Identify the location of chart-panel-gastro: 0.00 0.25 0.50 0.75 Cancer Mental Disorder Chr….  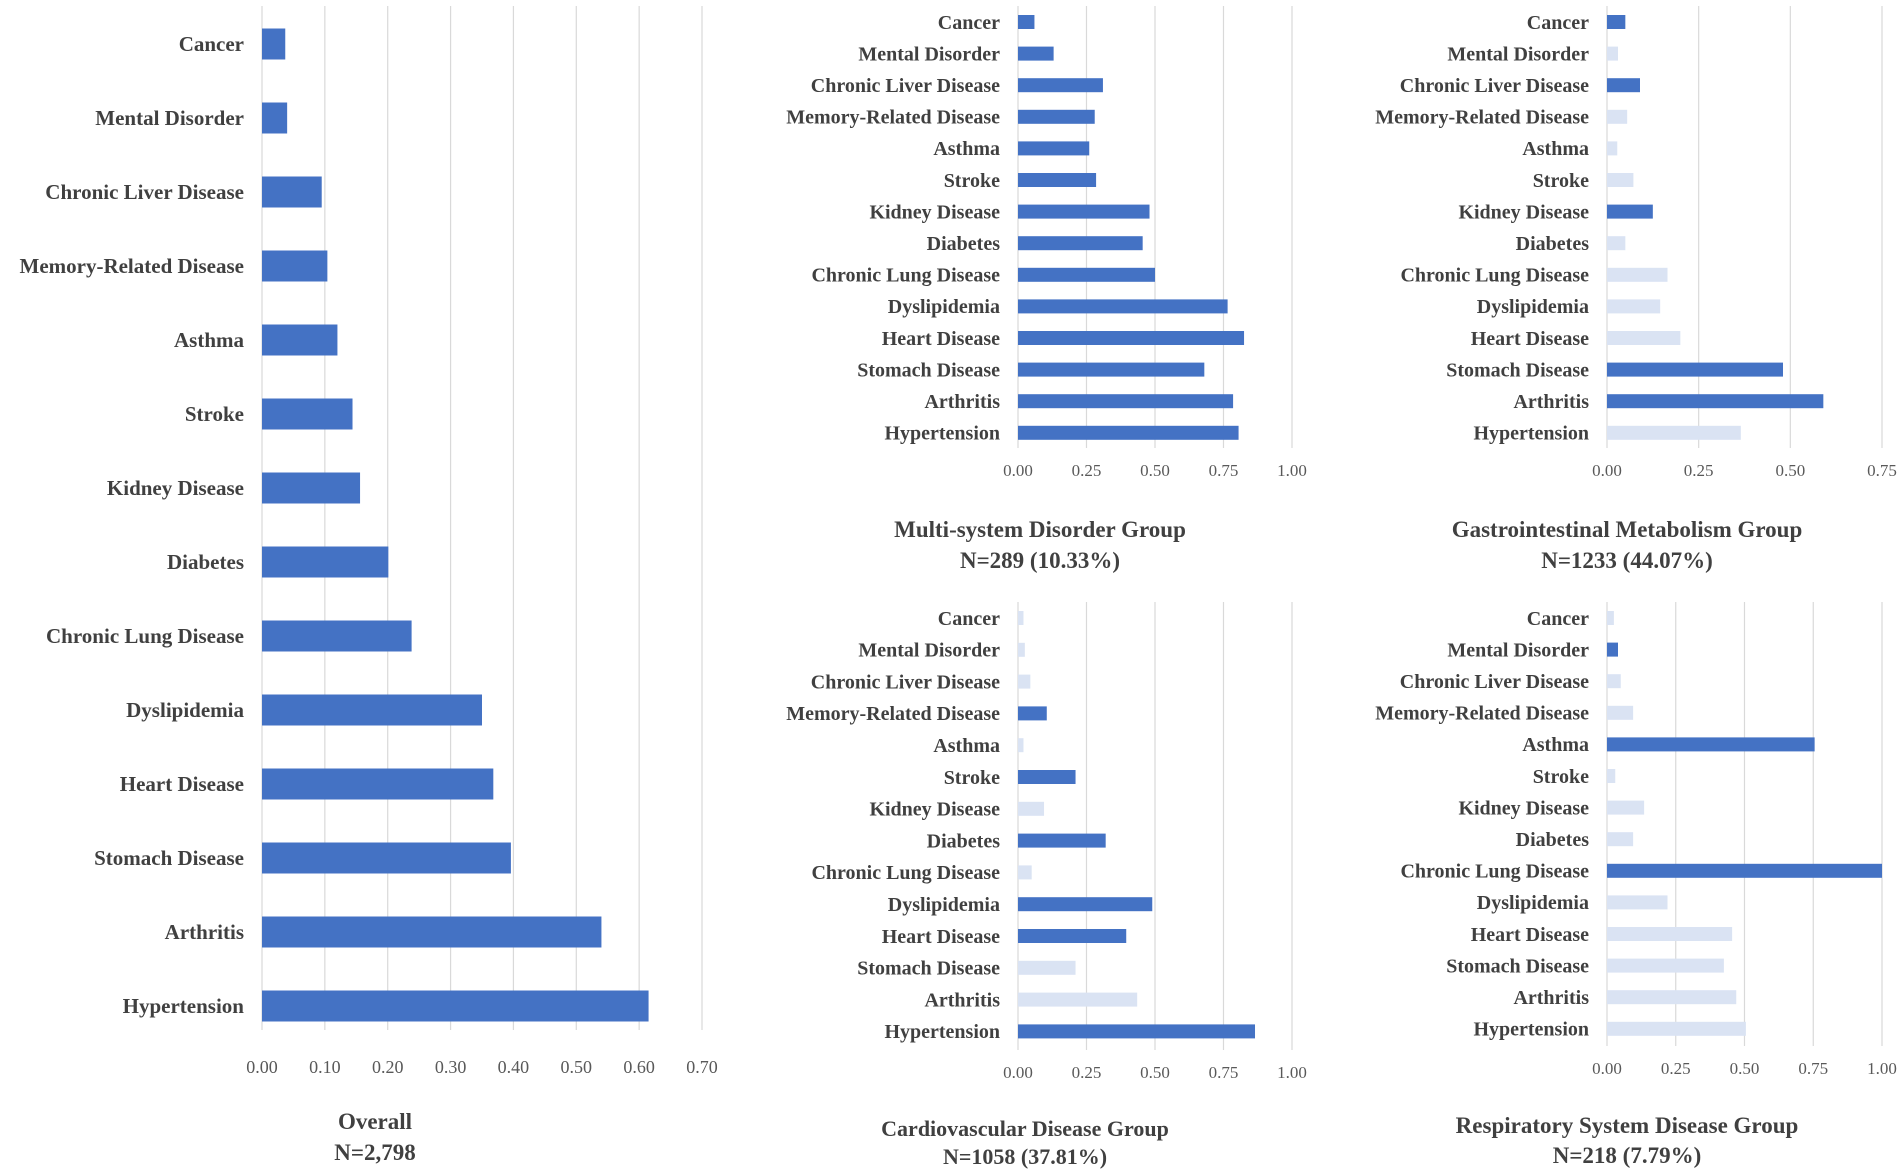
(1636, 289).